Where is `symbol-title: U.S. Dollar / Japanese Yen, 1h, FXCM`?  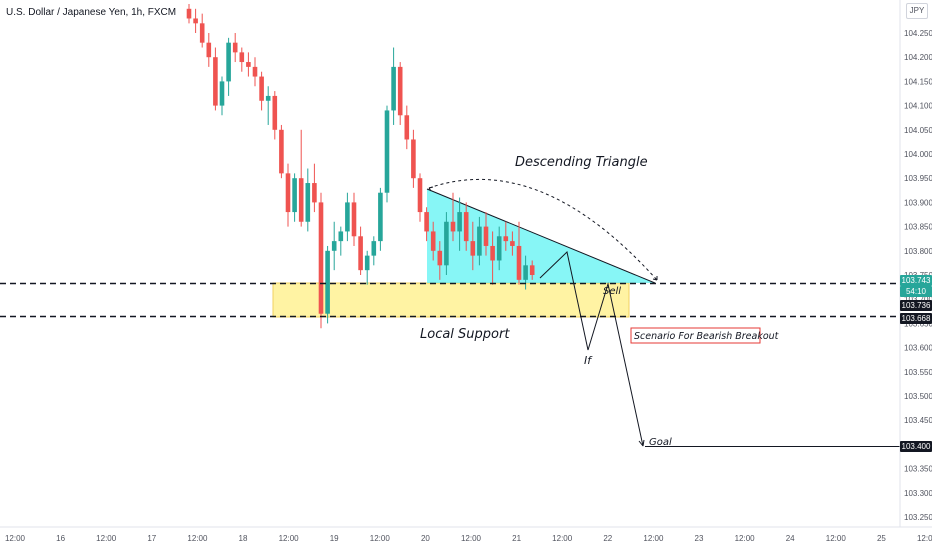 symbol-title: U.S. Dollar / Japanese Yen, 1h, FXCM is located at coordinates (91, 12).